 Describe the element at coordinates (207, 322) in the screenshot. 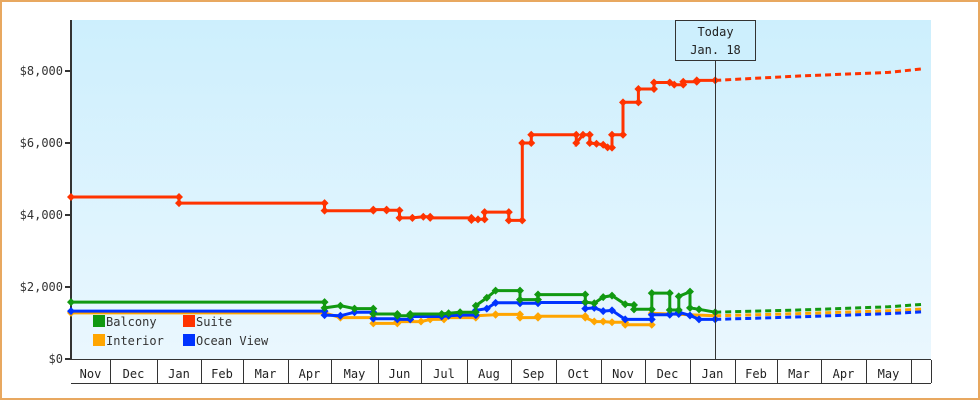

I see `legend-item-suite: Suite` at that location.